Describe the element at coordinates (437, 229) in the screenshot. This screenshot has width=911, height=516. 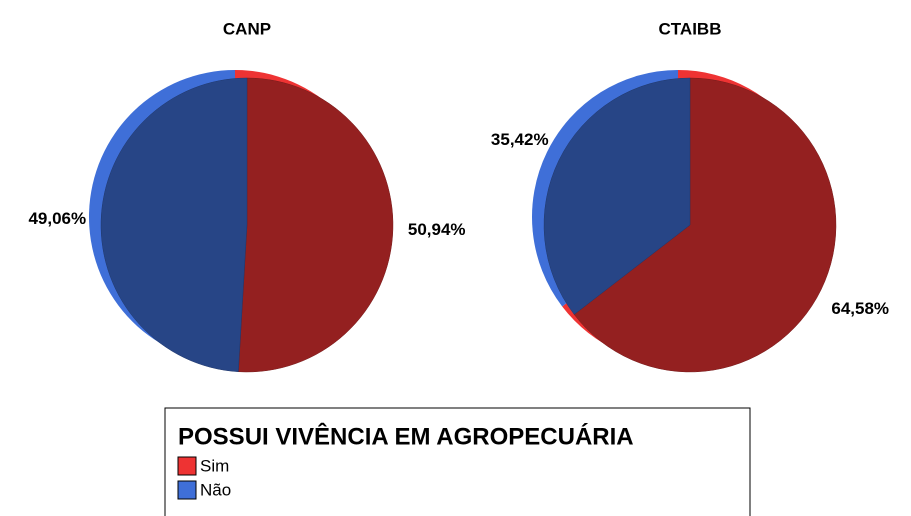
I see `data-label: 50,94%` at that location.